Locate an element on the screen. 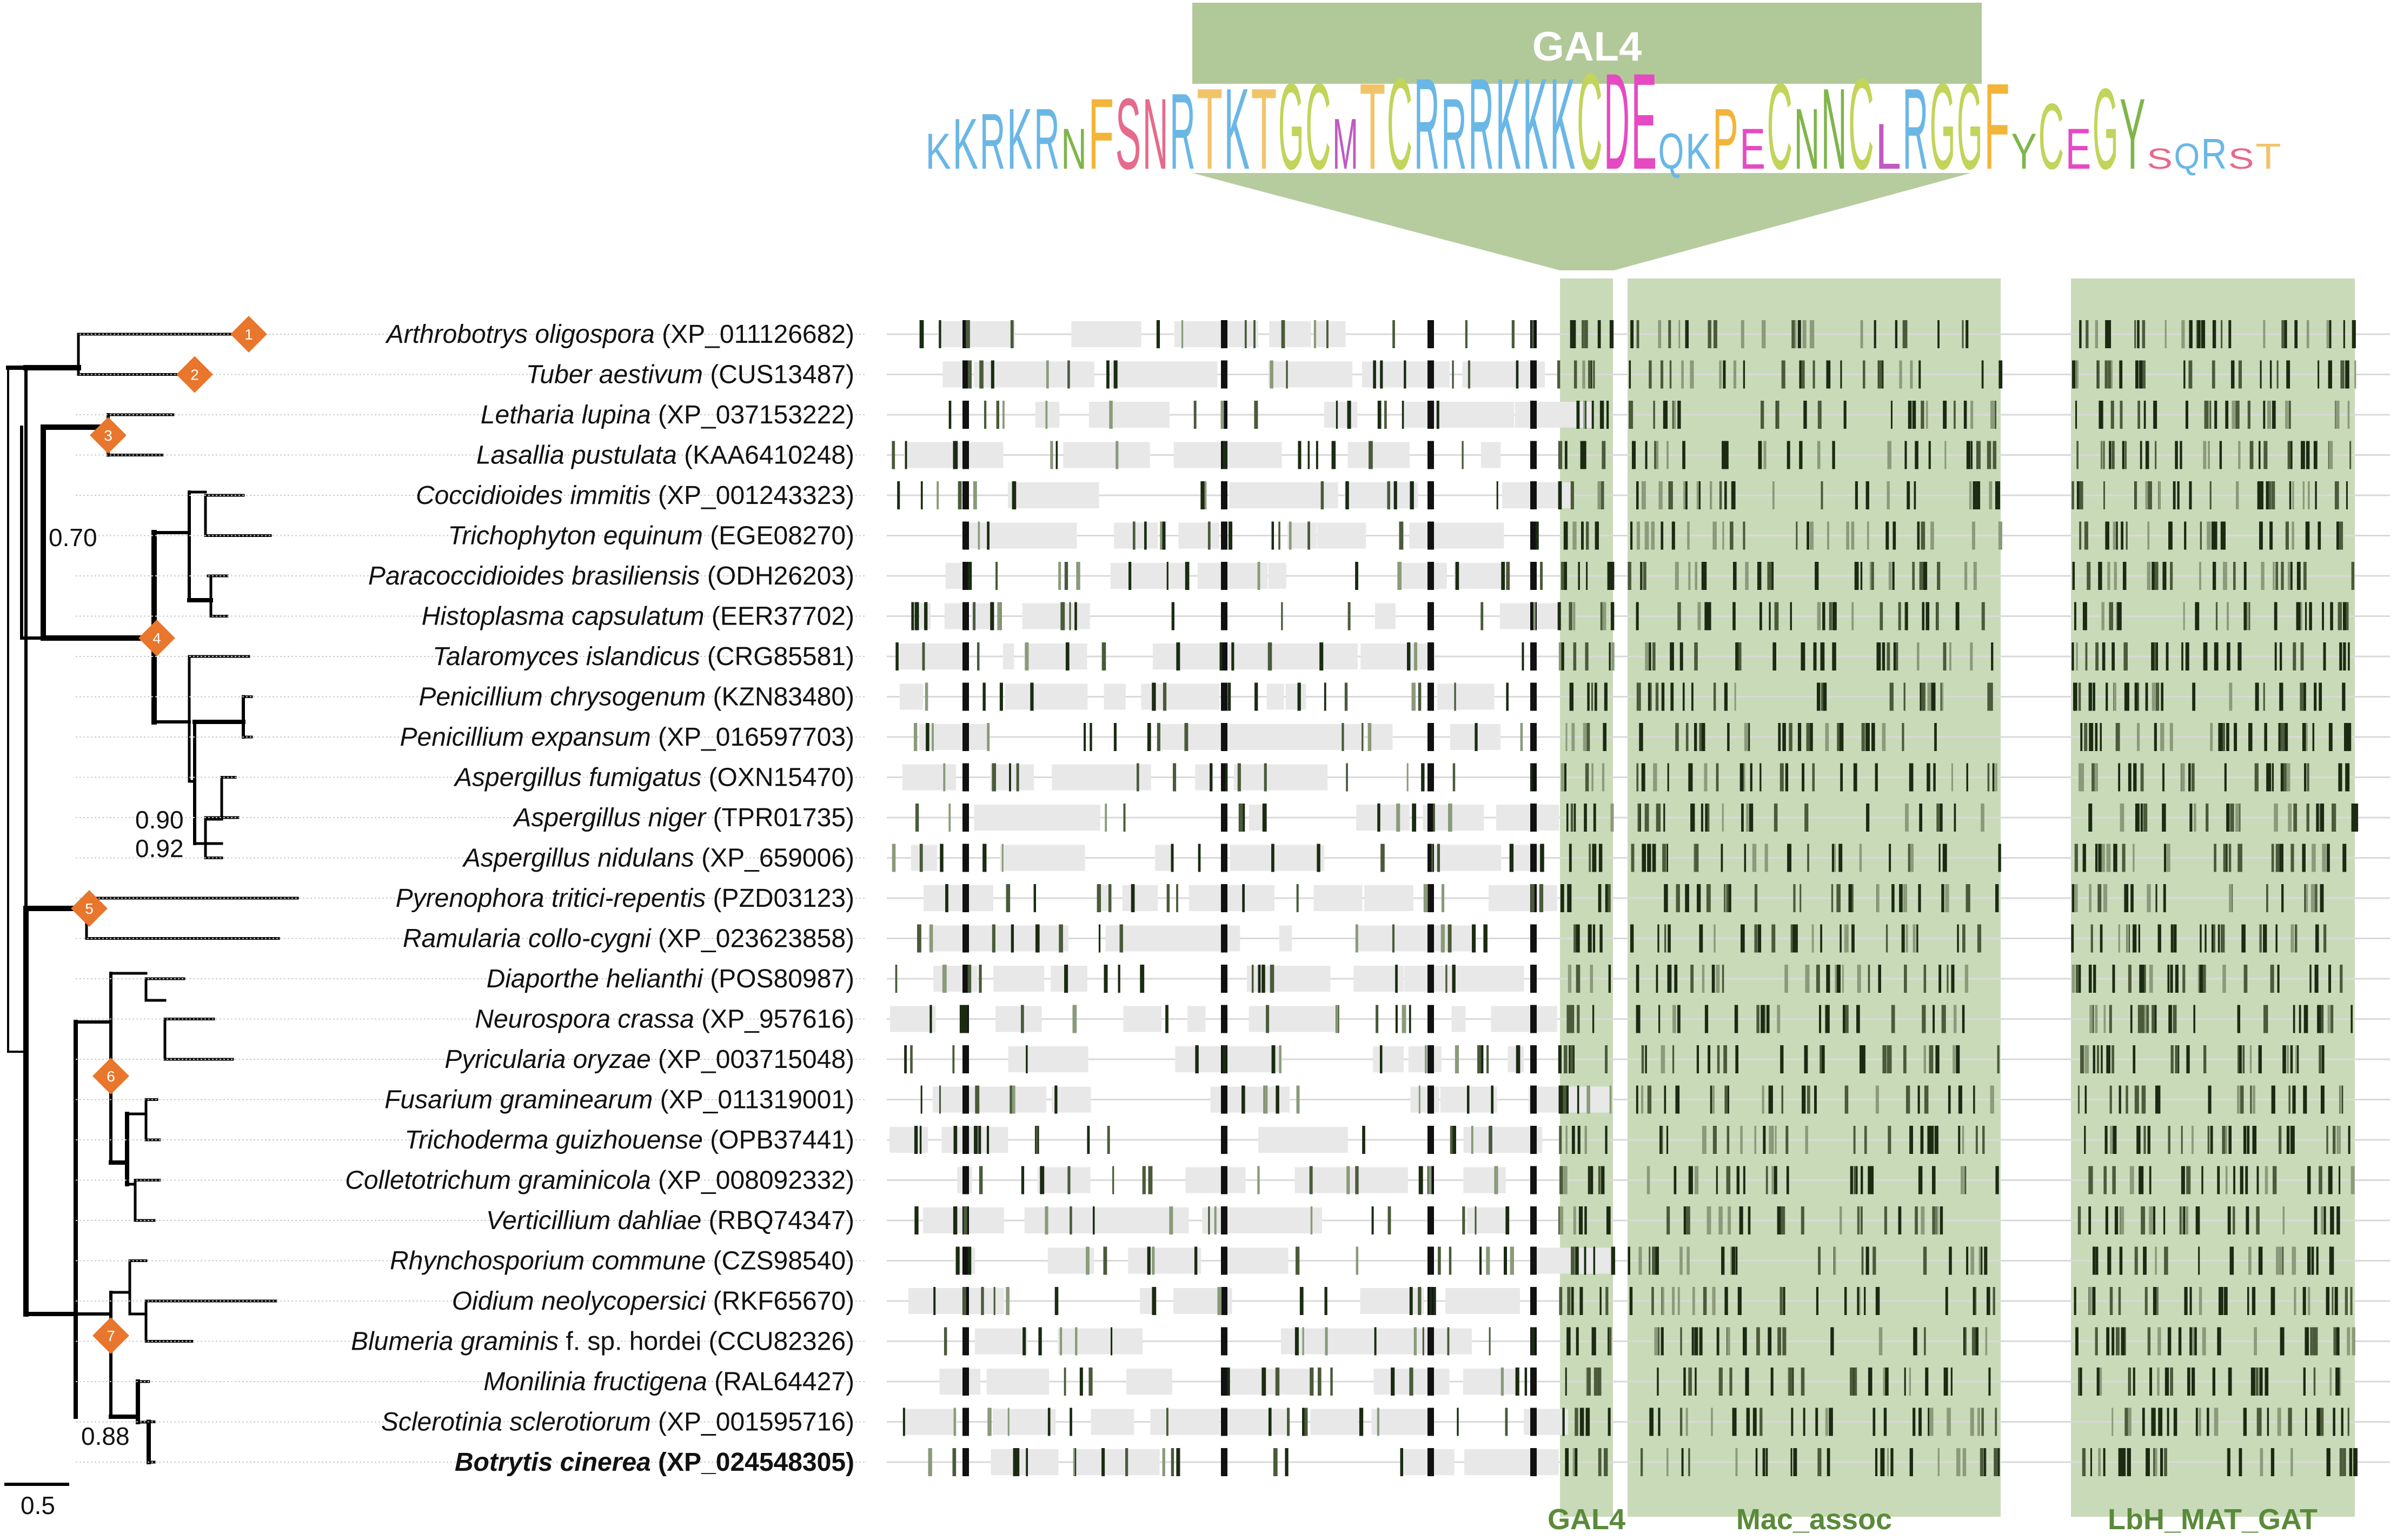 The width and height of the screenshot is (2397, 1540). diamond-icon is located at coordinates (110, 1335).